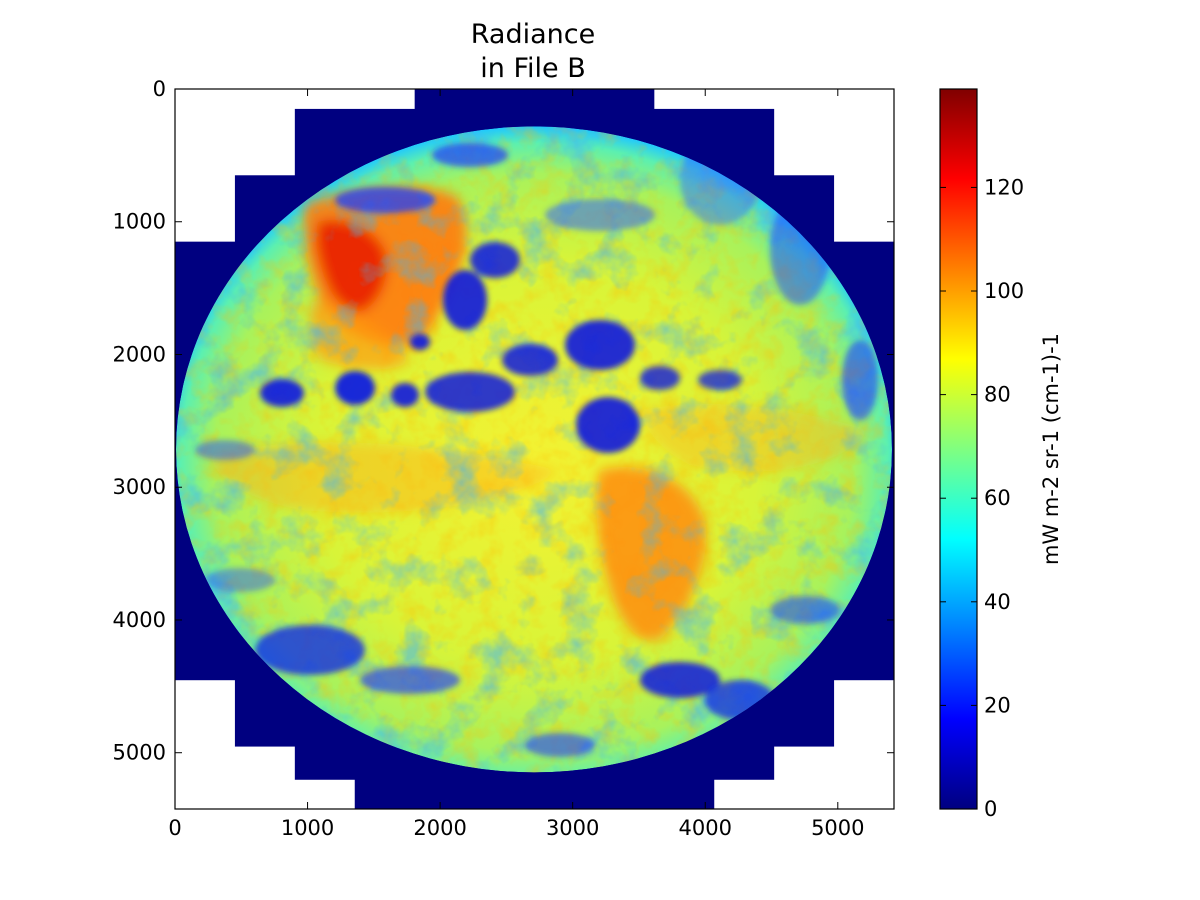 This screenshot has width=1200, height=900. I want to click on colorbar-tick-label: 80, so click(997, 395).